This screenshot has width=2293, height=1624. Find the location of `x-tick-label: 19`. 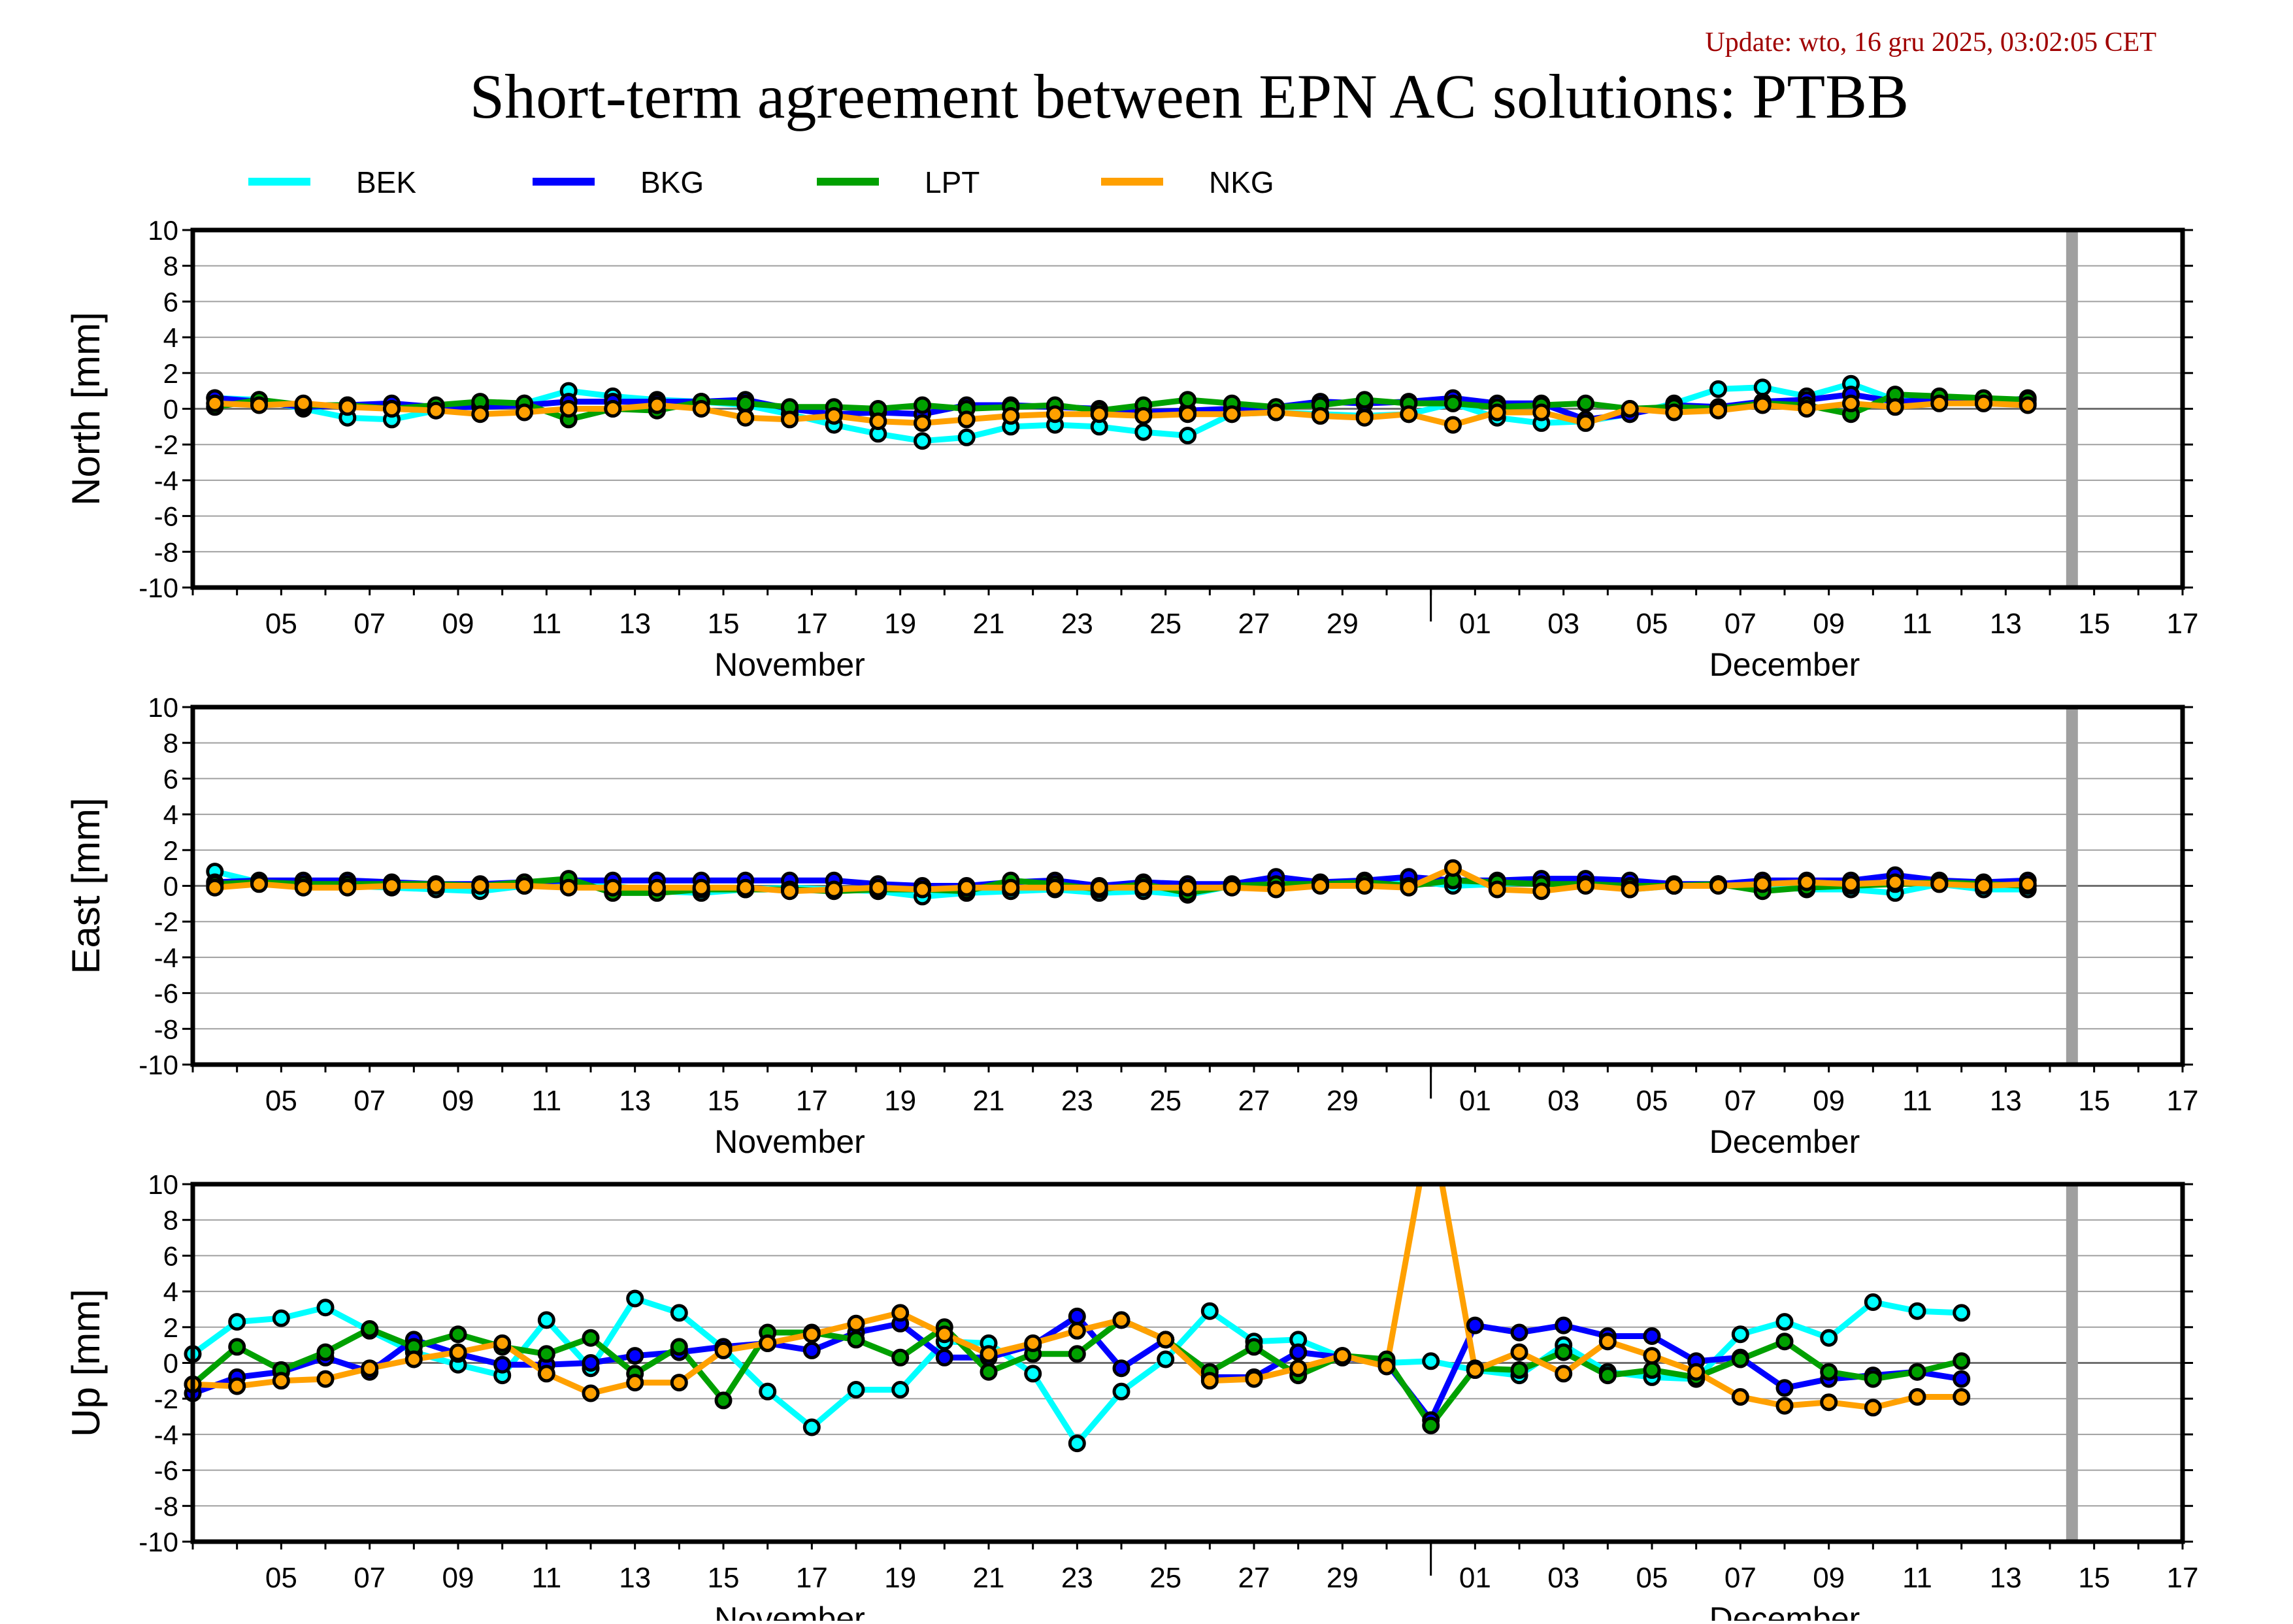

x-tick-label: 19 is located at coordinates (900, 1101).